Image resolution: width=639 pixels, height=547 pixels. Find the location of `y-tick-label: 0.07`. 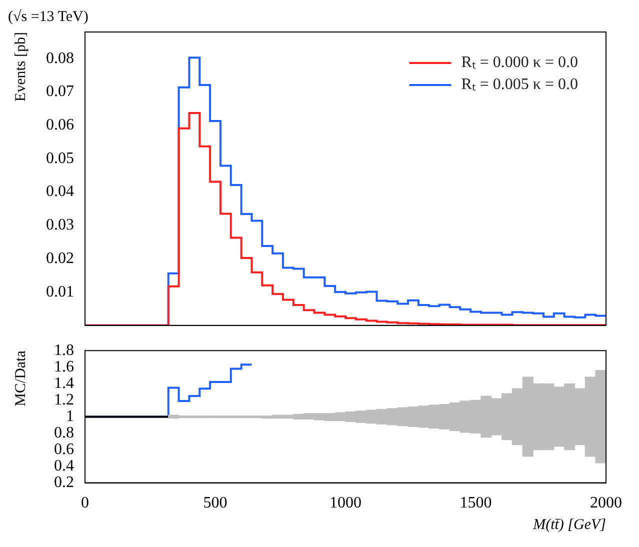

y-tick-label: 0.07 is located at coordinates (60, 91).